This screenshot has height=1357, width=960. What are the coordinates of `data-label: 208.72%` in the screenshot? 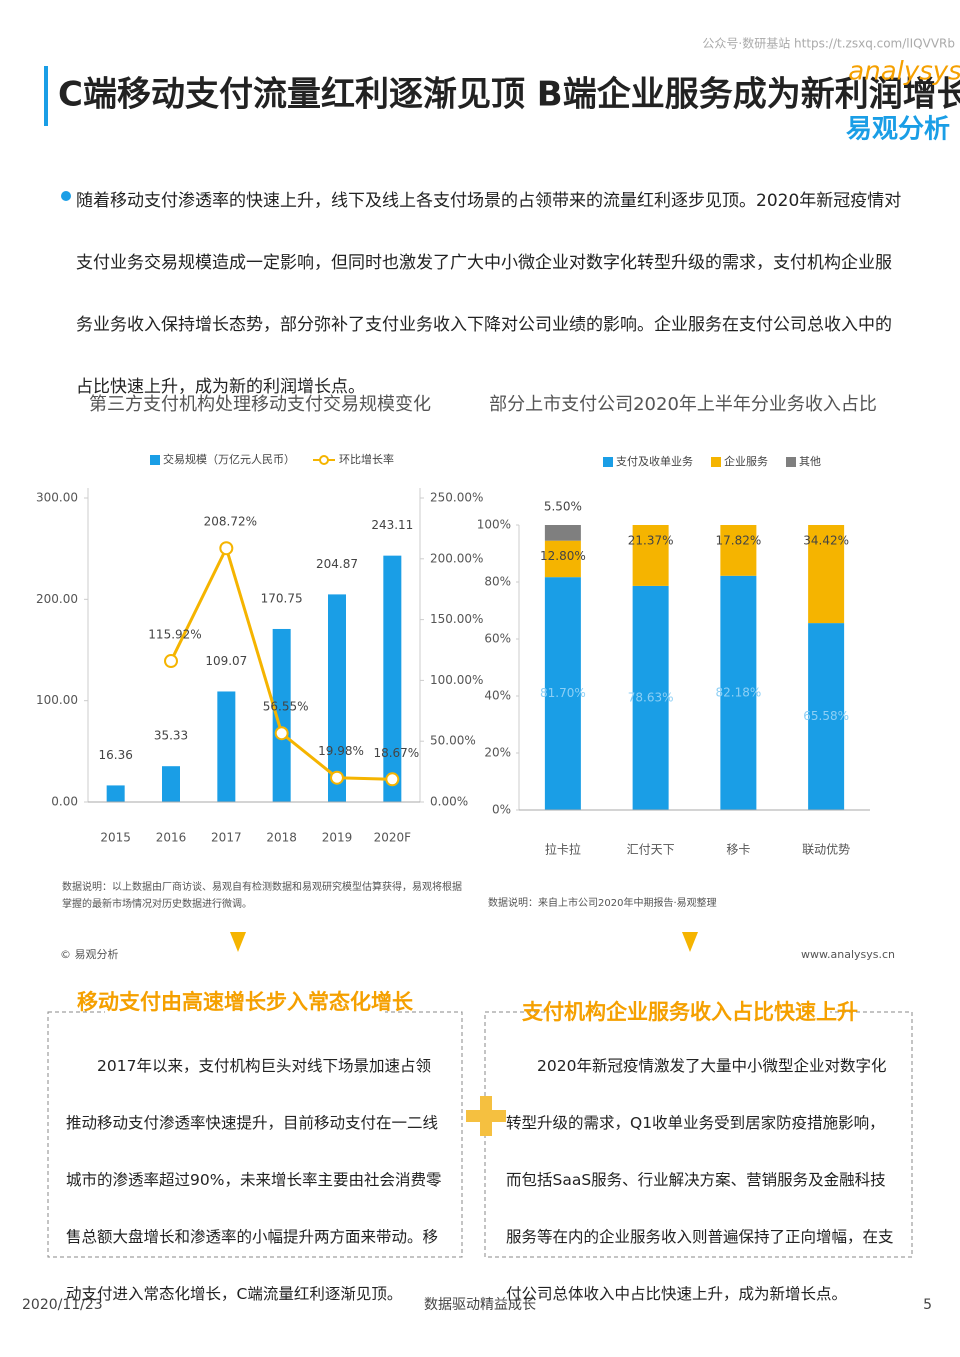 It's located at (230, 522).